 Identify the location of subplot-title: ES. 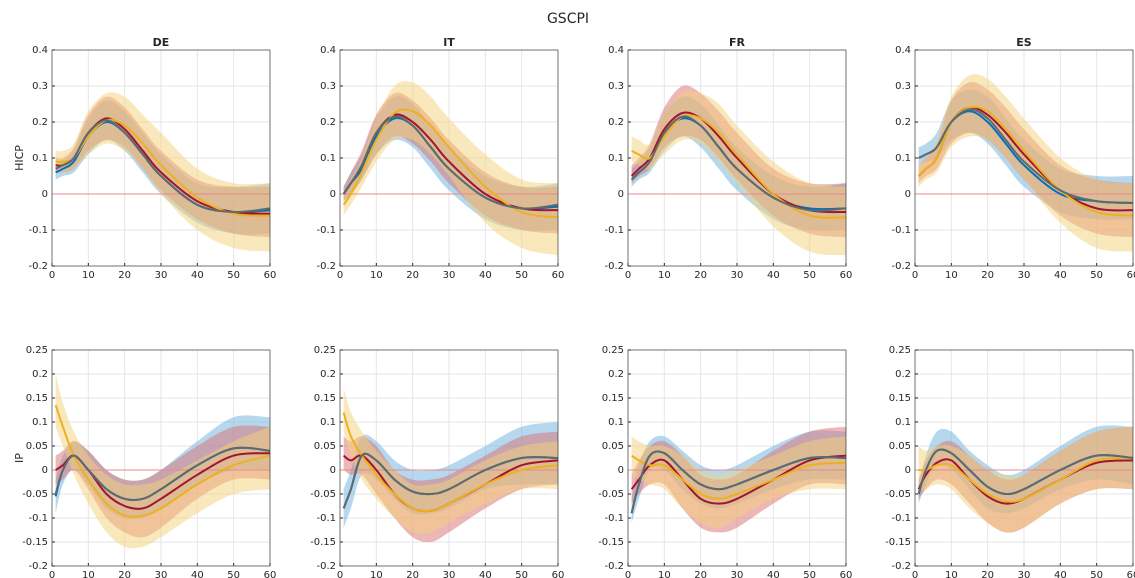
(1024, 42).